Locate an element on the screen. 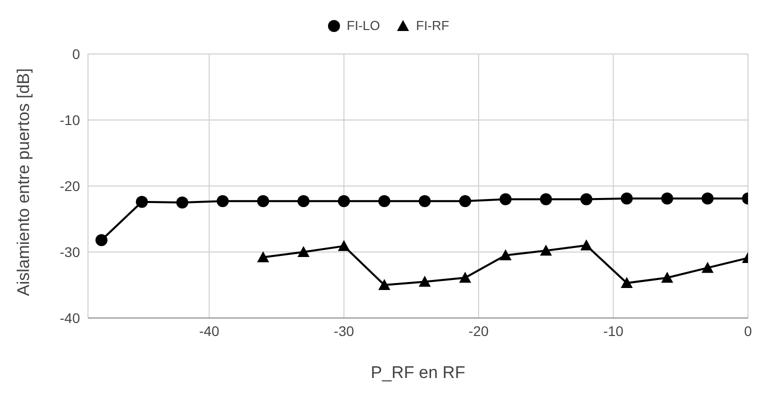 This screenshot has height=404, width=766. y-tick-label: -40 is located at coordinates (70, 318).